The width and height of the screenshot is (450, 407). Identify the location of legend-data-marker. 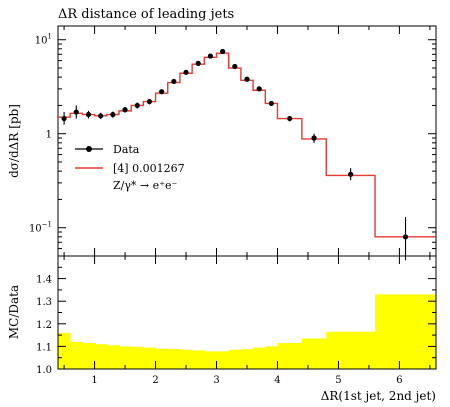
(89, 149).